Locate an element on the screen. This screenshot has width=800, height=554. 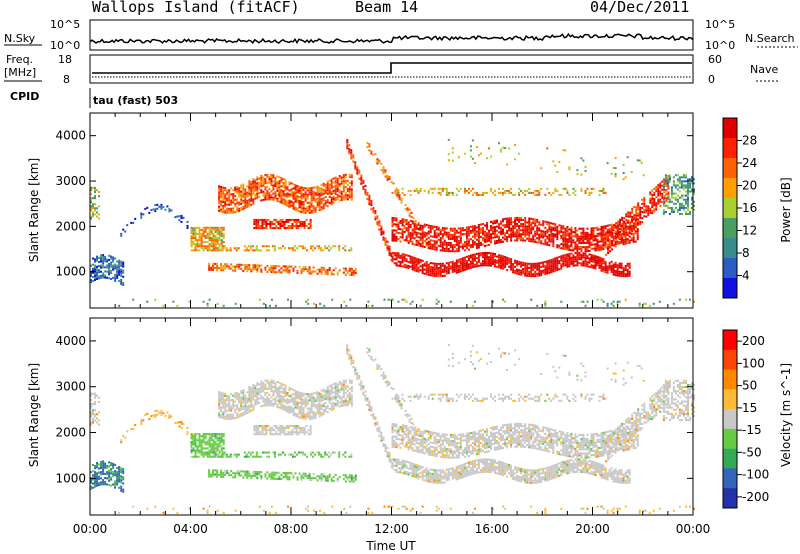
nsky-frame is located at coordinates (391, 35).